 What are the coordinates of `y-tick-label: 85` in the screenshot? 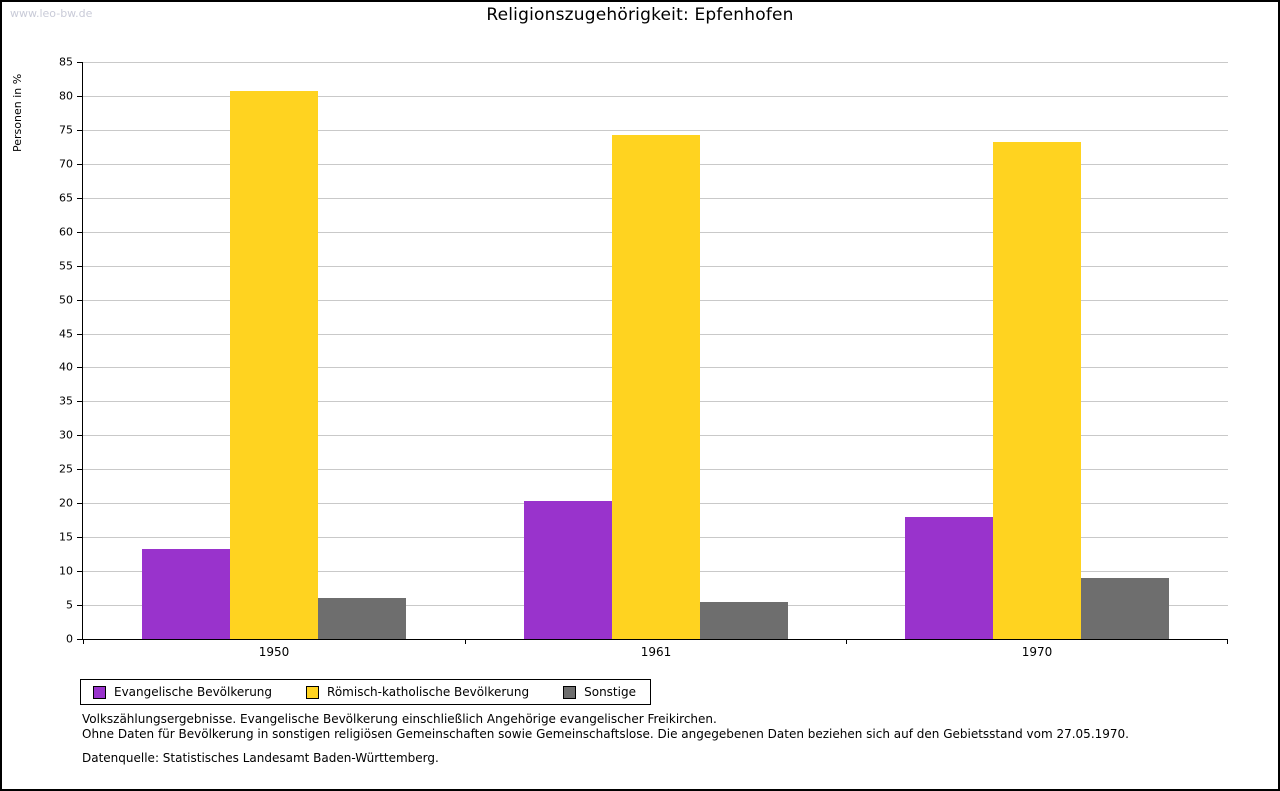 It's located at (66, 62).